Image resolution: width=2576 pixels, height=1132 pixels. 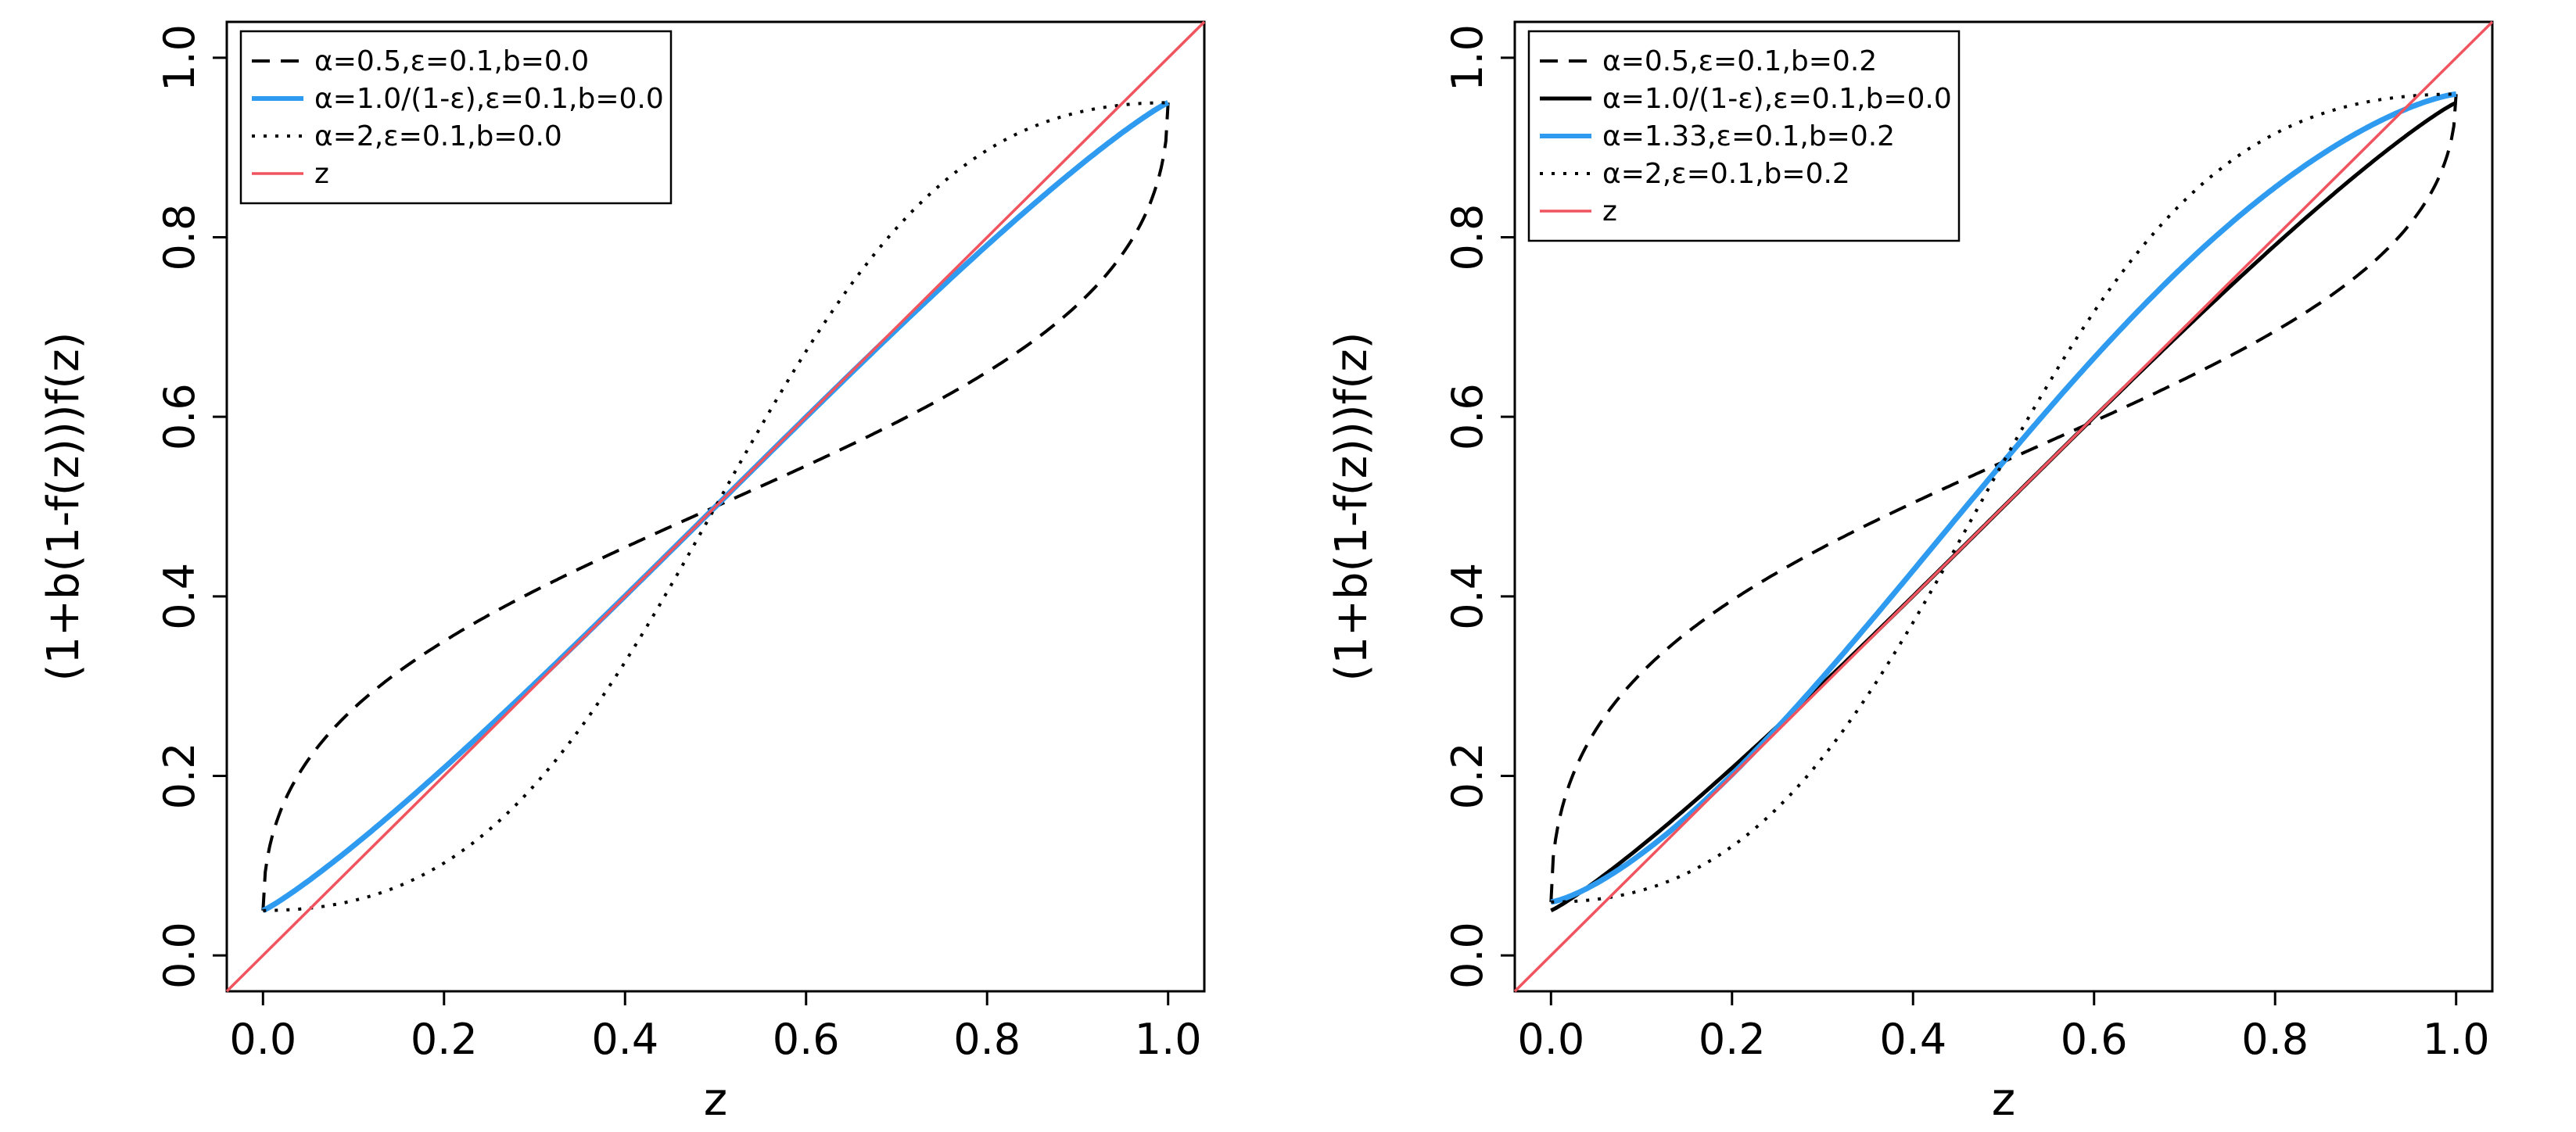 I want to click on legend-entry: α=2,ε=0.1,b=0.0, so click(x=407, y=136).